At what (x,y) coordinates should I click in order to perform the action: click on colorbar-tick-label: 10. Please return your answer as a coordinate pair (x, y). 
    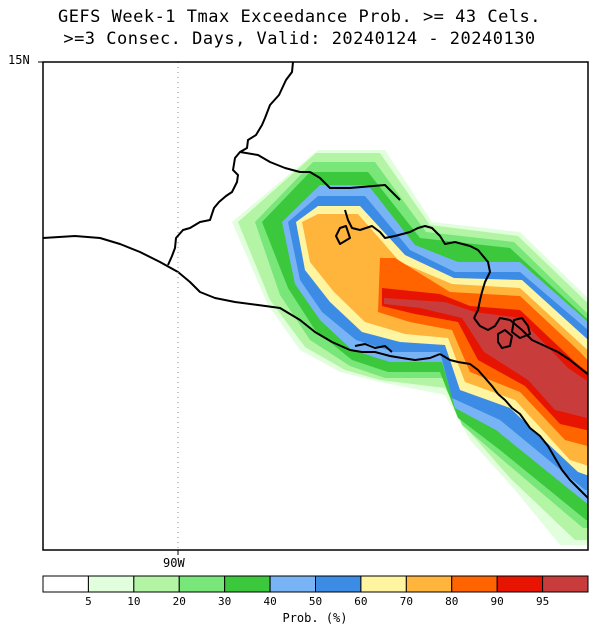
    Looking at the image, I should click on (134, 601).